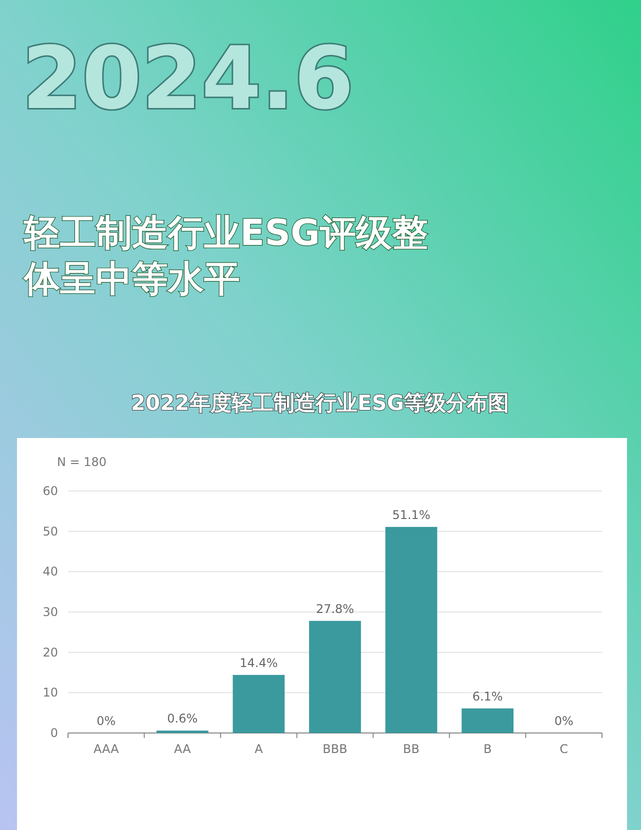 The image size is (641, 830). I want to click on x-tick-label: BBB, so click(335, 749).